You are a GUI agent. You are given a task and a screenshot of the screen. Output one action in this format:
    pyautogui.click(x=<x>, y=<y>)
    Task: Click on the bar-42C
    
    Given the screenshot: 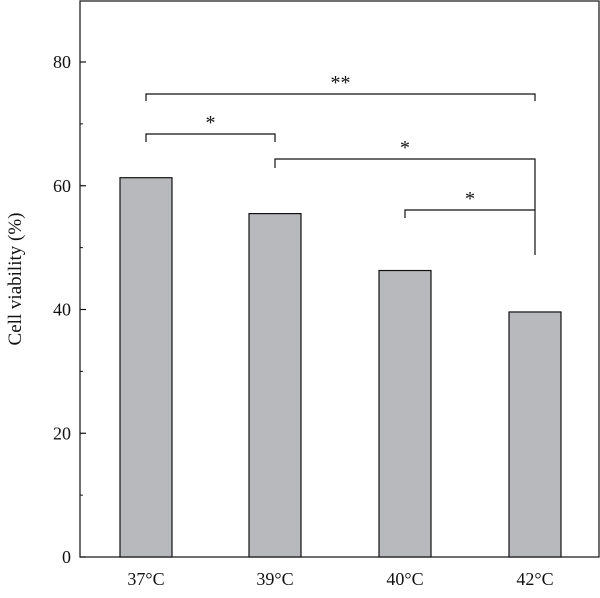 What is the action you would take?
    pyautogui.click(x=535, y=434)
    